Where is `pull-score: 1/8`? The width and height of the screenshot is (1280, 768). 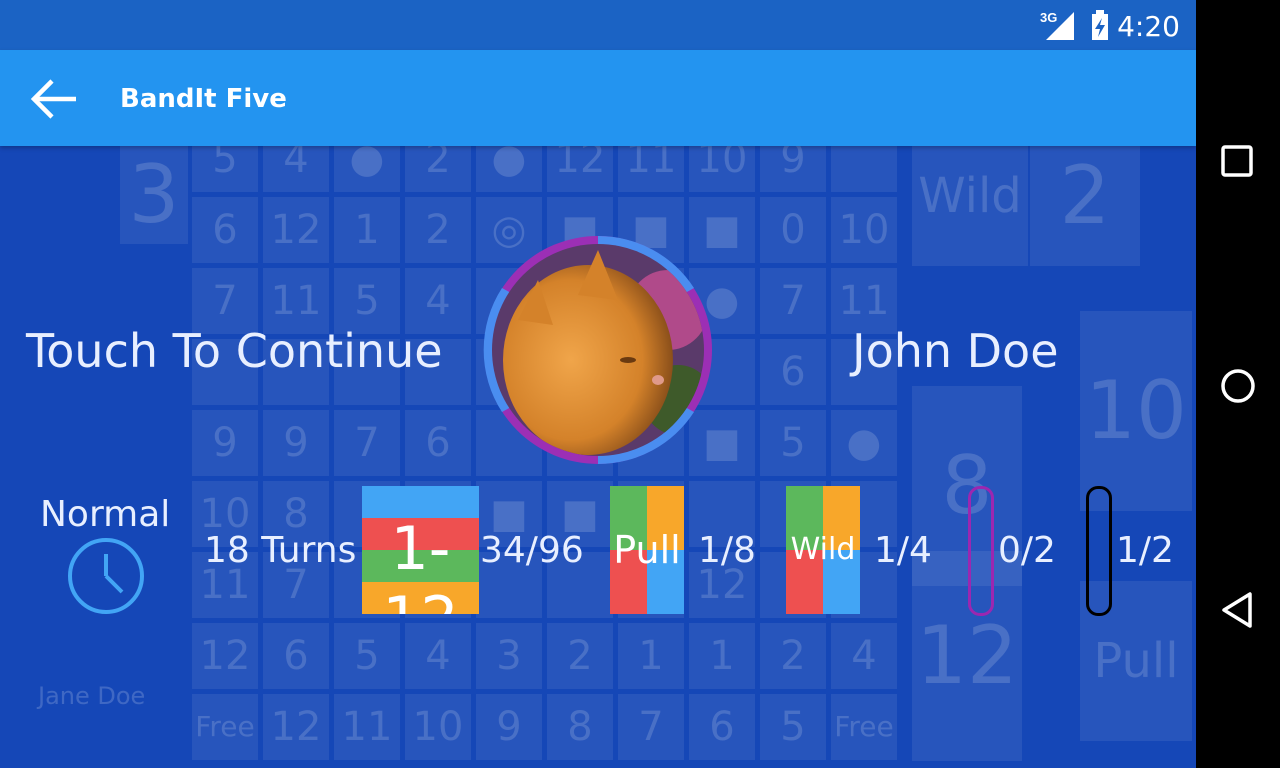 pull-score: 1/8 is located at coordinates (727, 550).